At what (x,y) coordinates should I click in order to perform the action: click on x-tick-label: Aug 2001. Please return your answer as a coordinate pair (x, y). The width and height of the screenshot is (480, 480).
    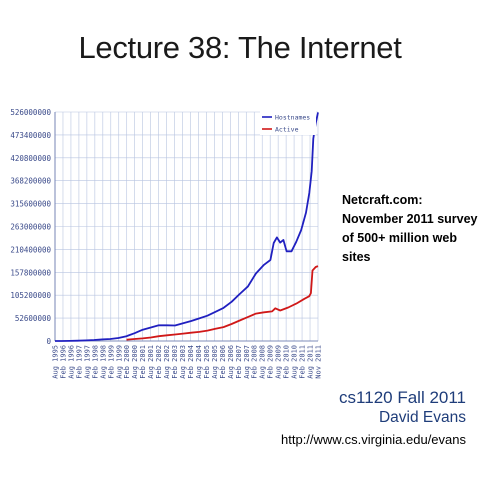
    Looking at the image, I should click on (151, 362).